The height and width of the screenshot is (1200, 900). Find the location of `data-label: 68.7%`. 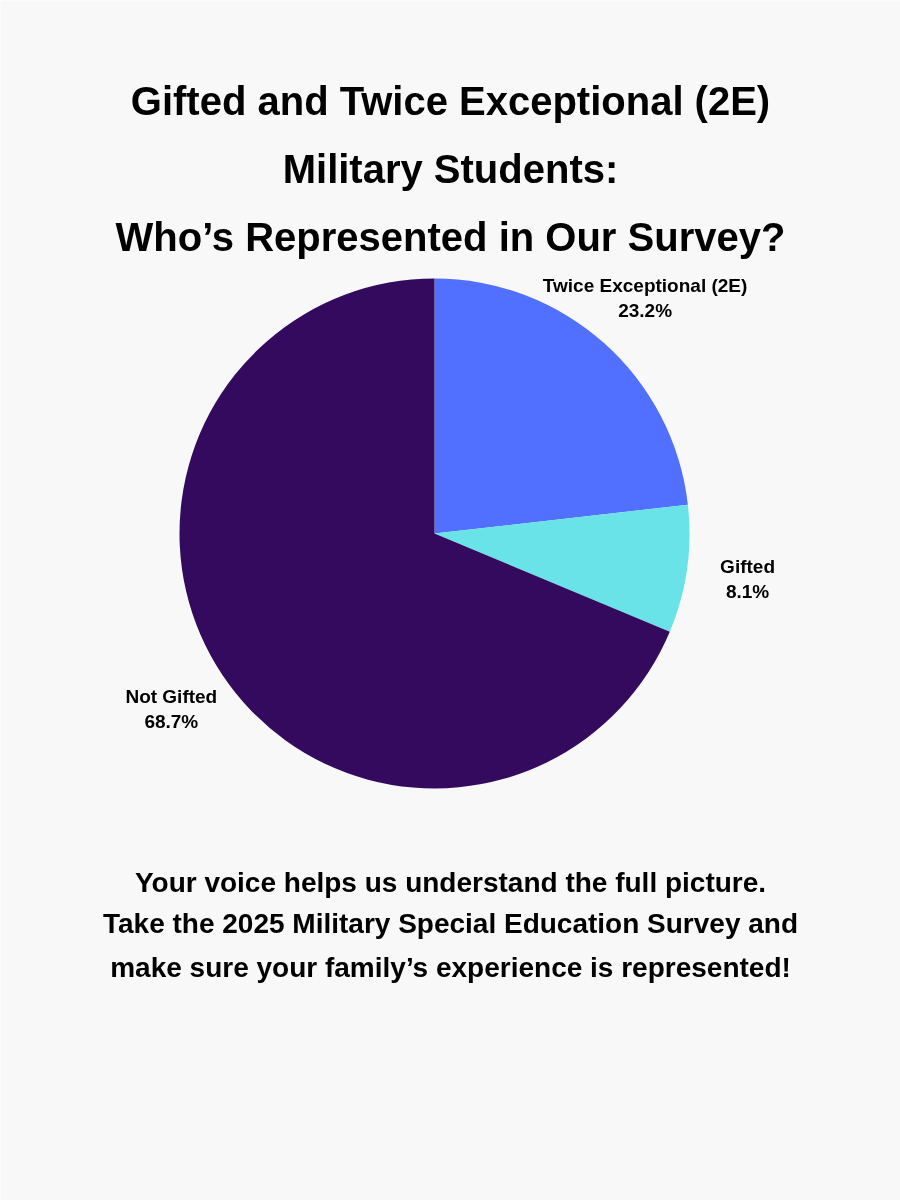

data-label: 68.7% is located at coordinates (171, 722).